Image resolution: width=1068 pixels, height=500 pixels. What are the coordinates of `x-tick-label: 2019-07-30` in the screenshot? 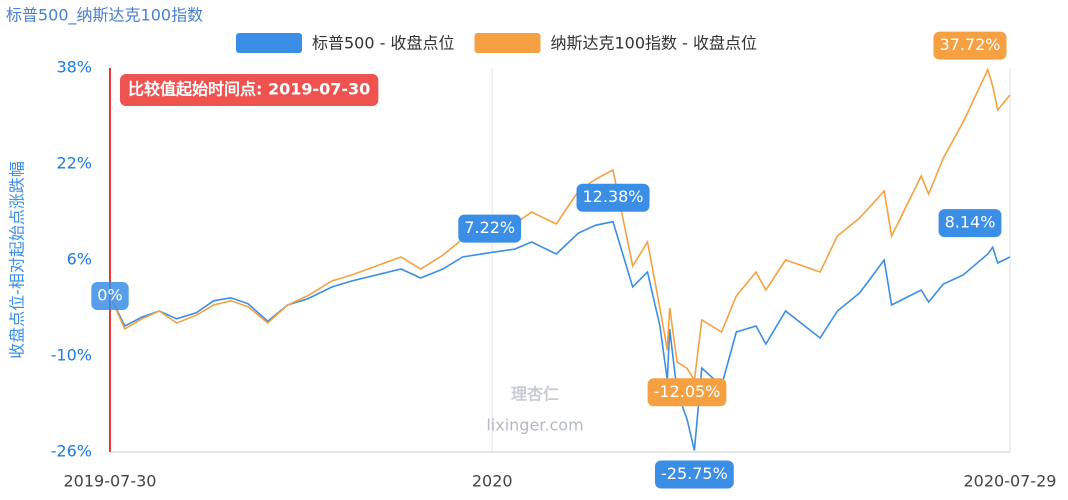 It's located at (110, 481).